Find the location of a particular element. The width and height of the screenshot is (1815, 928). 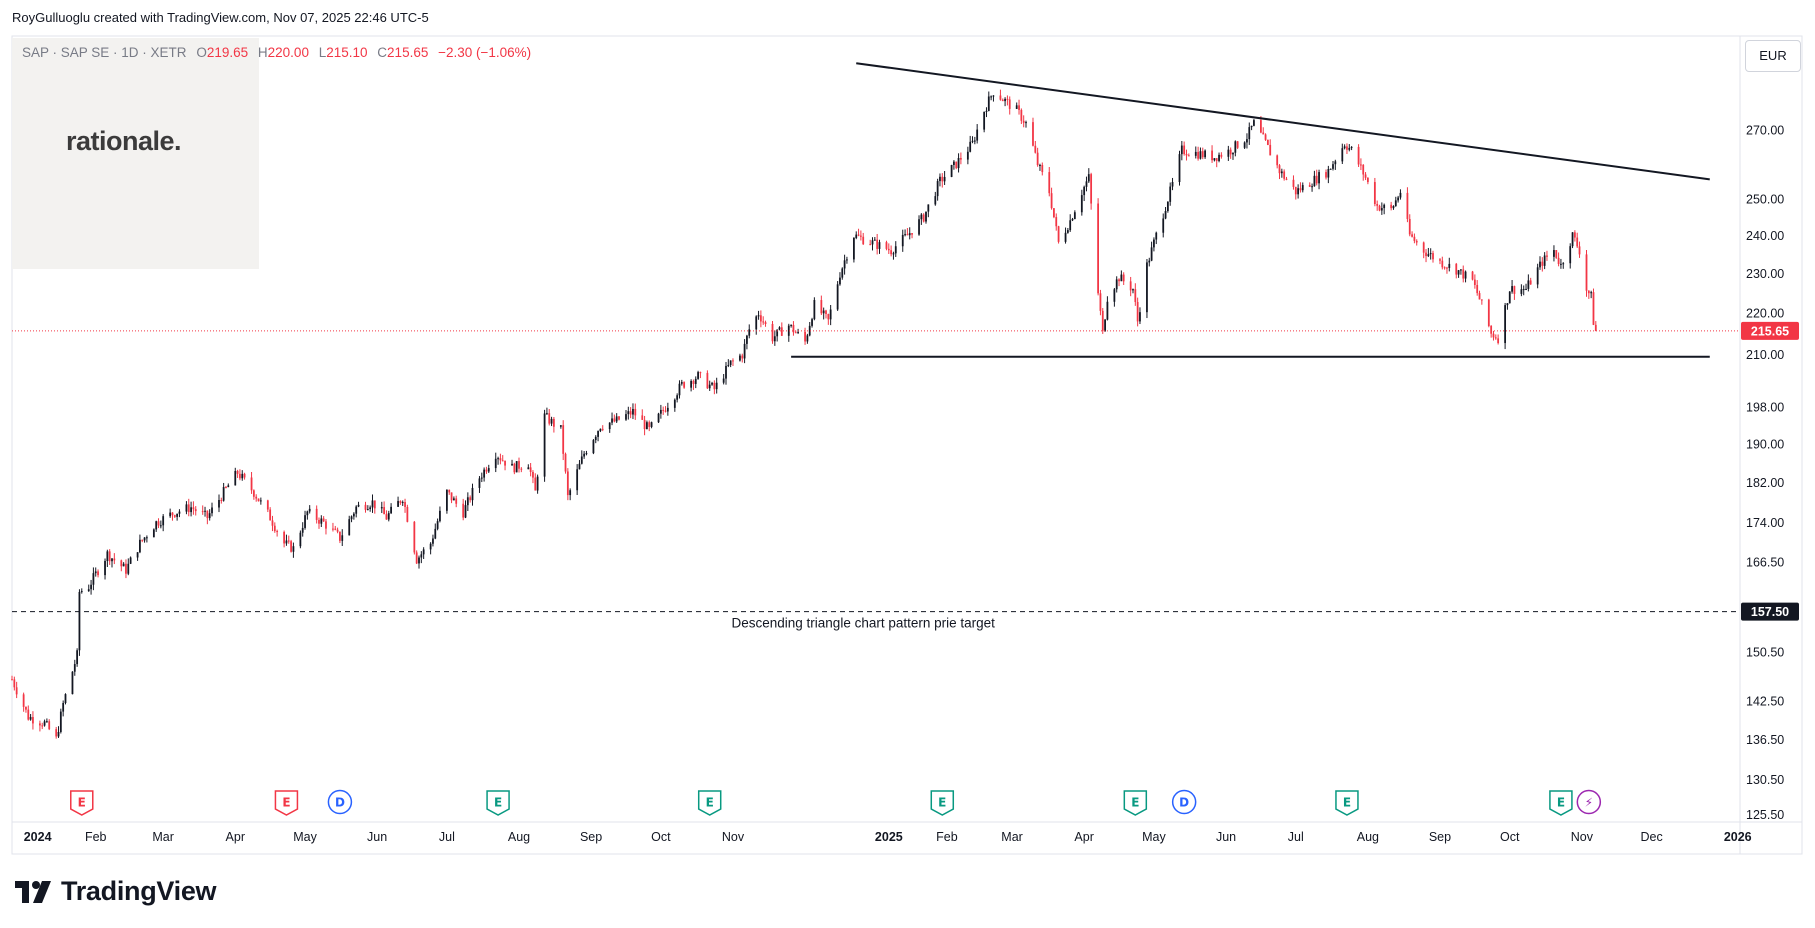

high-value: 220.00 is located at coordinates (288, 52).